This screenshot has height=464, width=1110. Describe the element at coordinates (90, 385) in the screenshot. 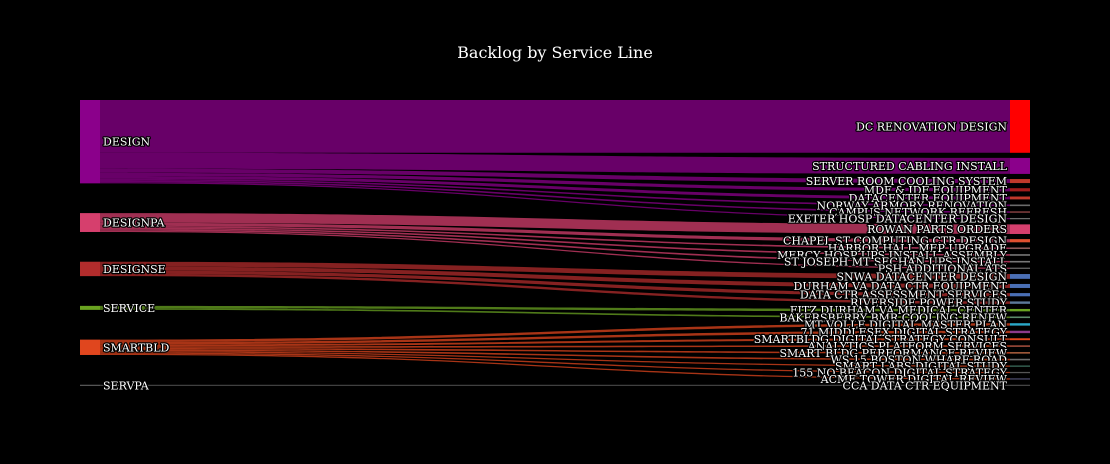

I see `source-node-servpa` at that location.